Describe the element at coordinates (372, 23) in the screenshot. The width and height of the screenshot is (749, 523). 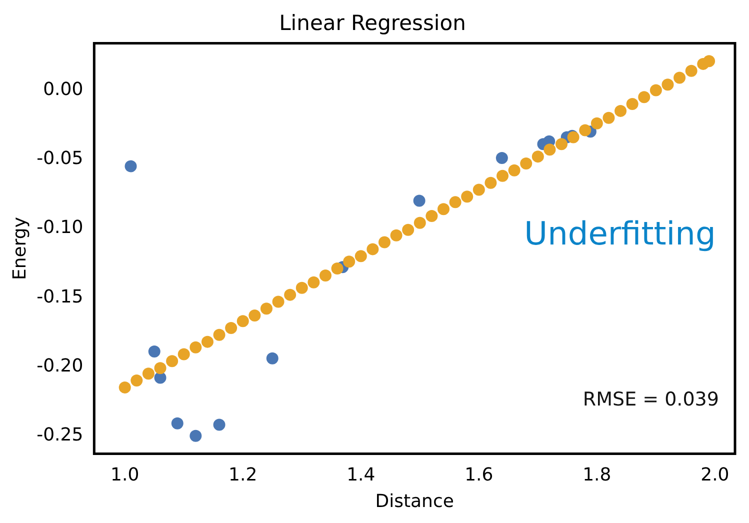
I see `chart-title: Linear Regression` at that location.